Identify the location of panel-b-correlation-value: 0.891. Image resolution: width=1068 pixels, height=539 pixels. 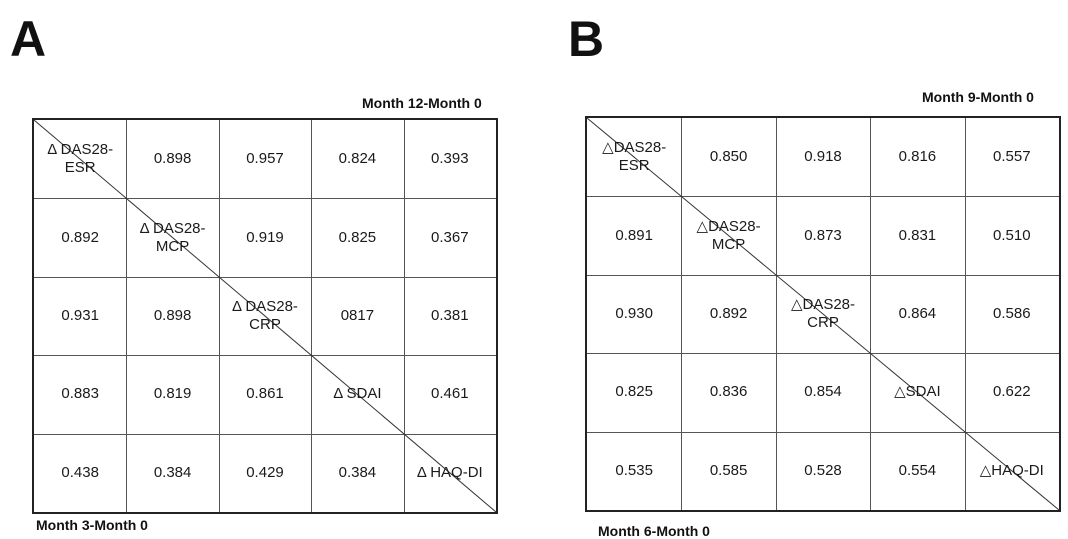
(634, 235).